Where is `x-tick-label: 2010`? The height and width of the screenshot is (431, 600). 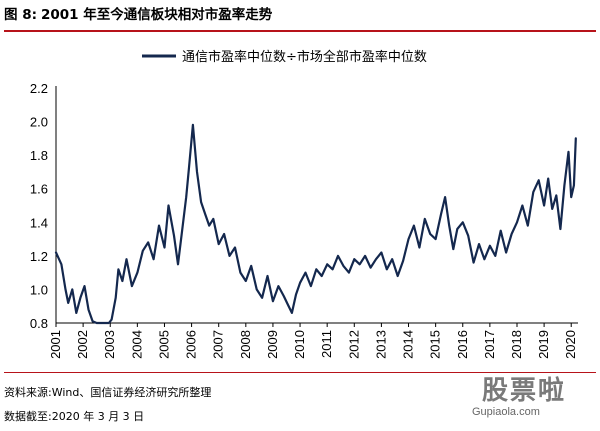 x-tick-label: 2010 is located at coordinates (299, 344).